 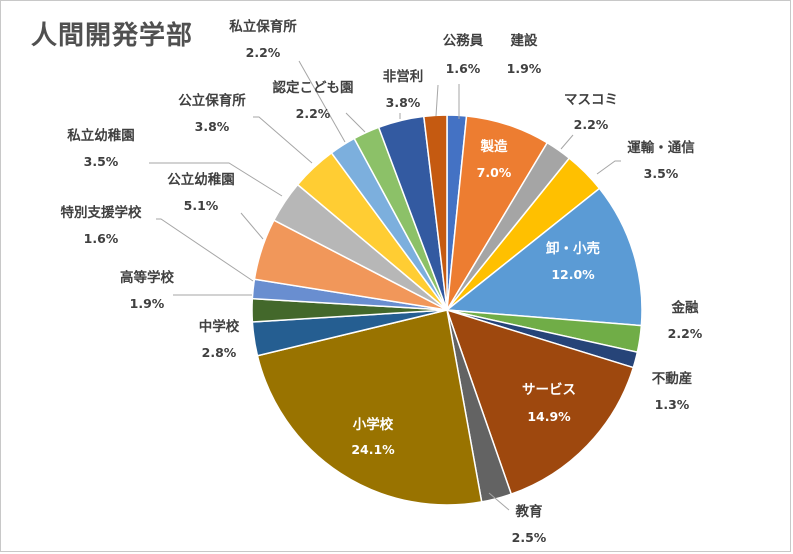 What do you see at coordinates (672, 404) in the screenshot?
I see `slice-value-label: 1.3%` at bounding box center [672, 404].